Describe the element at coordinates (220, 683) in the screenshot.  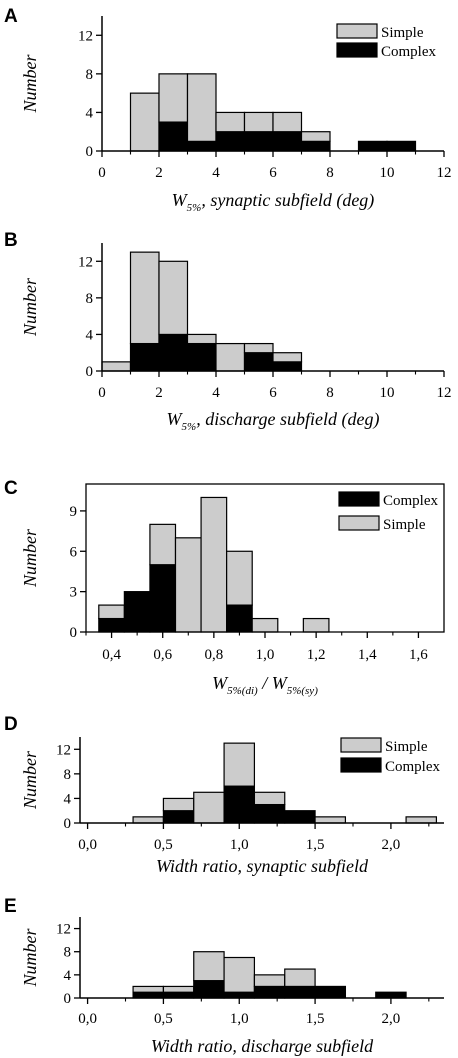
I see `x-axis-title-main: W` at that location.